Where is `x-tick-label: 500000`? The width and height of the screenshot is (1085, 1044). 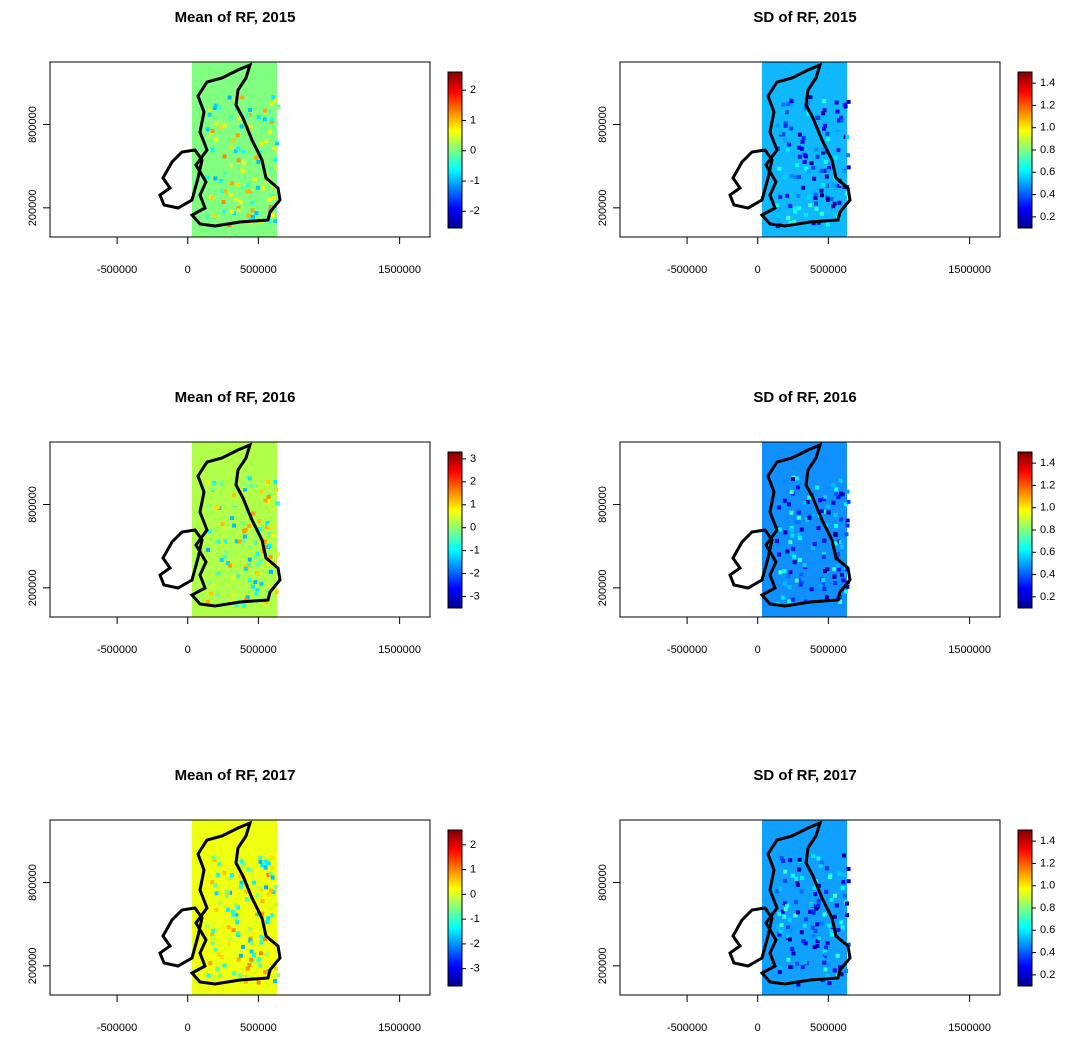
x-tick-label: 500000 is located at coordinates (258, 650).